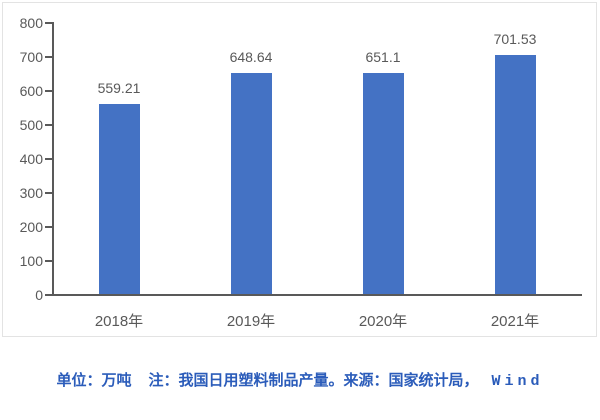  Describe the element at coordinates (39, 295) in the screenshot. I see `y-tick-label: 0` at that location.